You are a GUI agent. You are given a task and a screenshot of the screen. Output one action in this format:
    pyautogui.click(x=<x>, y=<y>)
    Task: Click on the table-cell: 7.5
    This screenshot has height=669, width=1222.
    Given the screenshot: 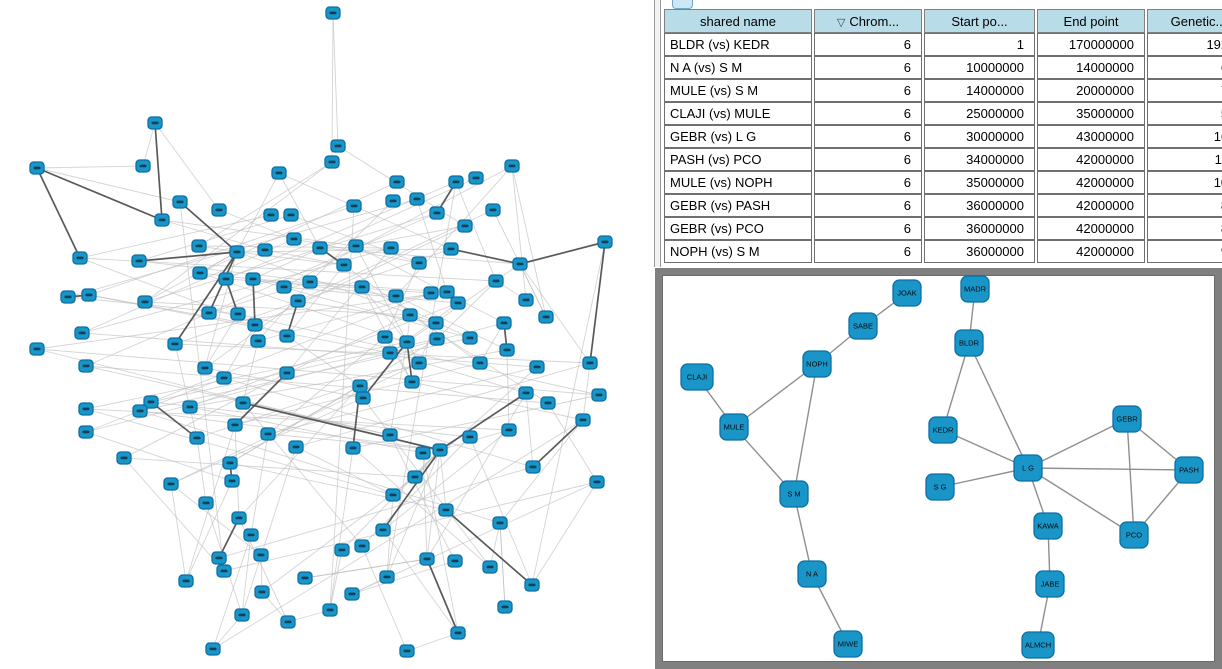 What is the action you would take?
    pyautogui.click(x=1184, y=90)
    